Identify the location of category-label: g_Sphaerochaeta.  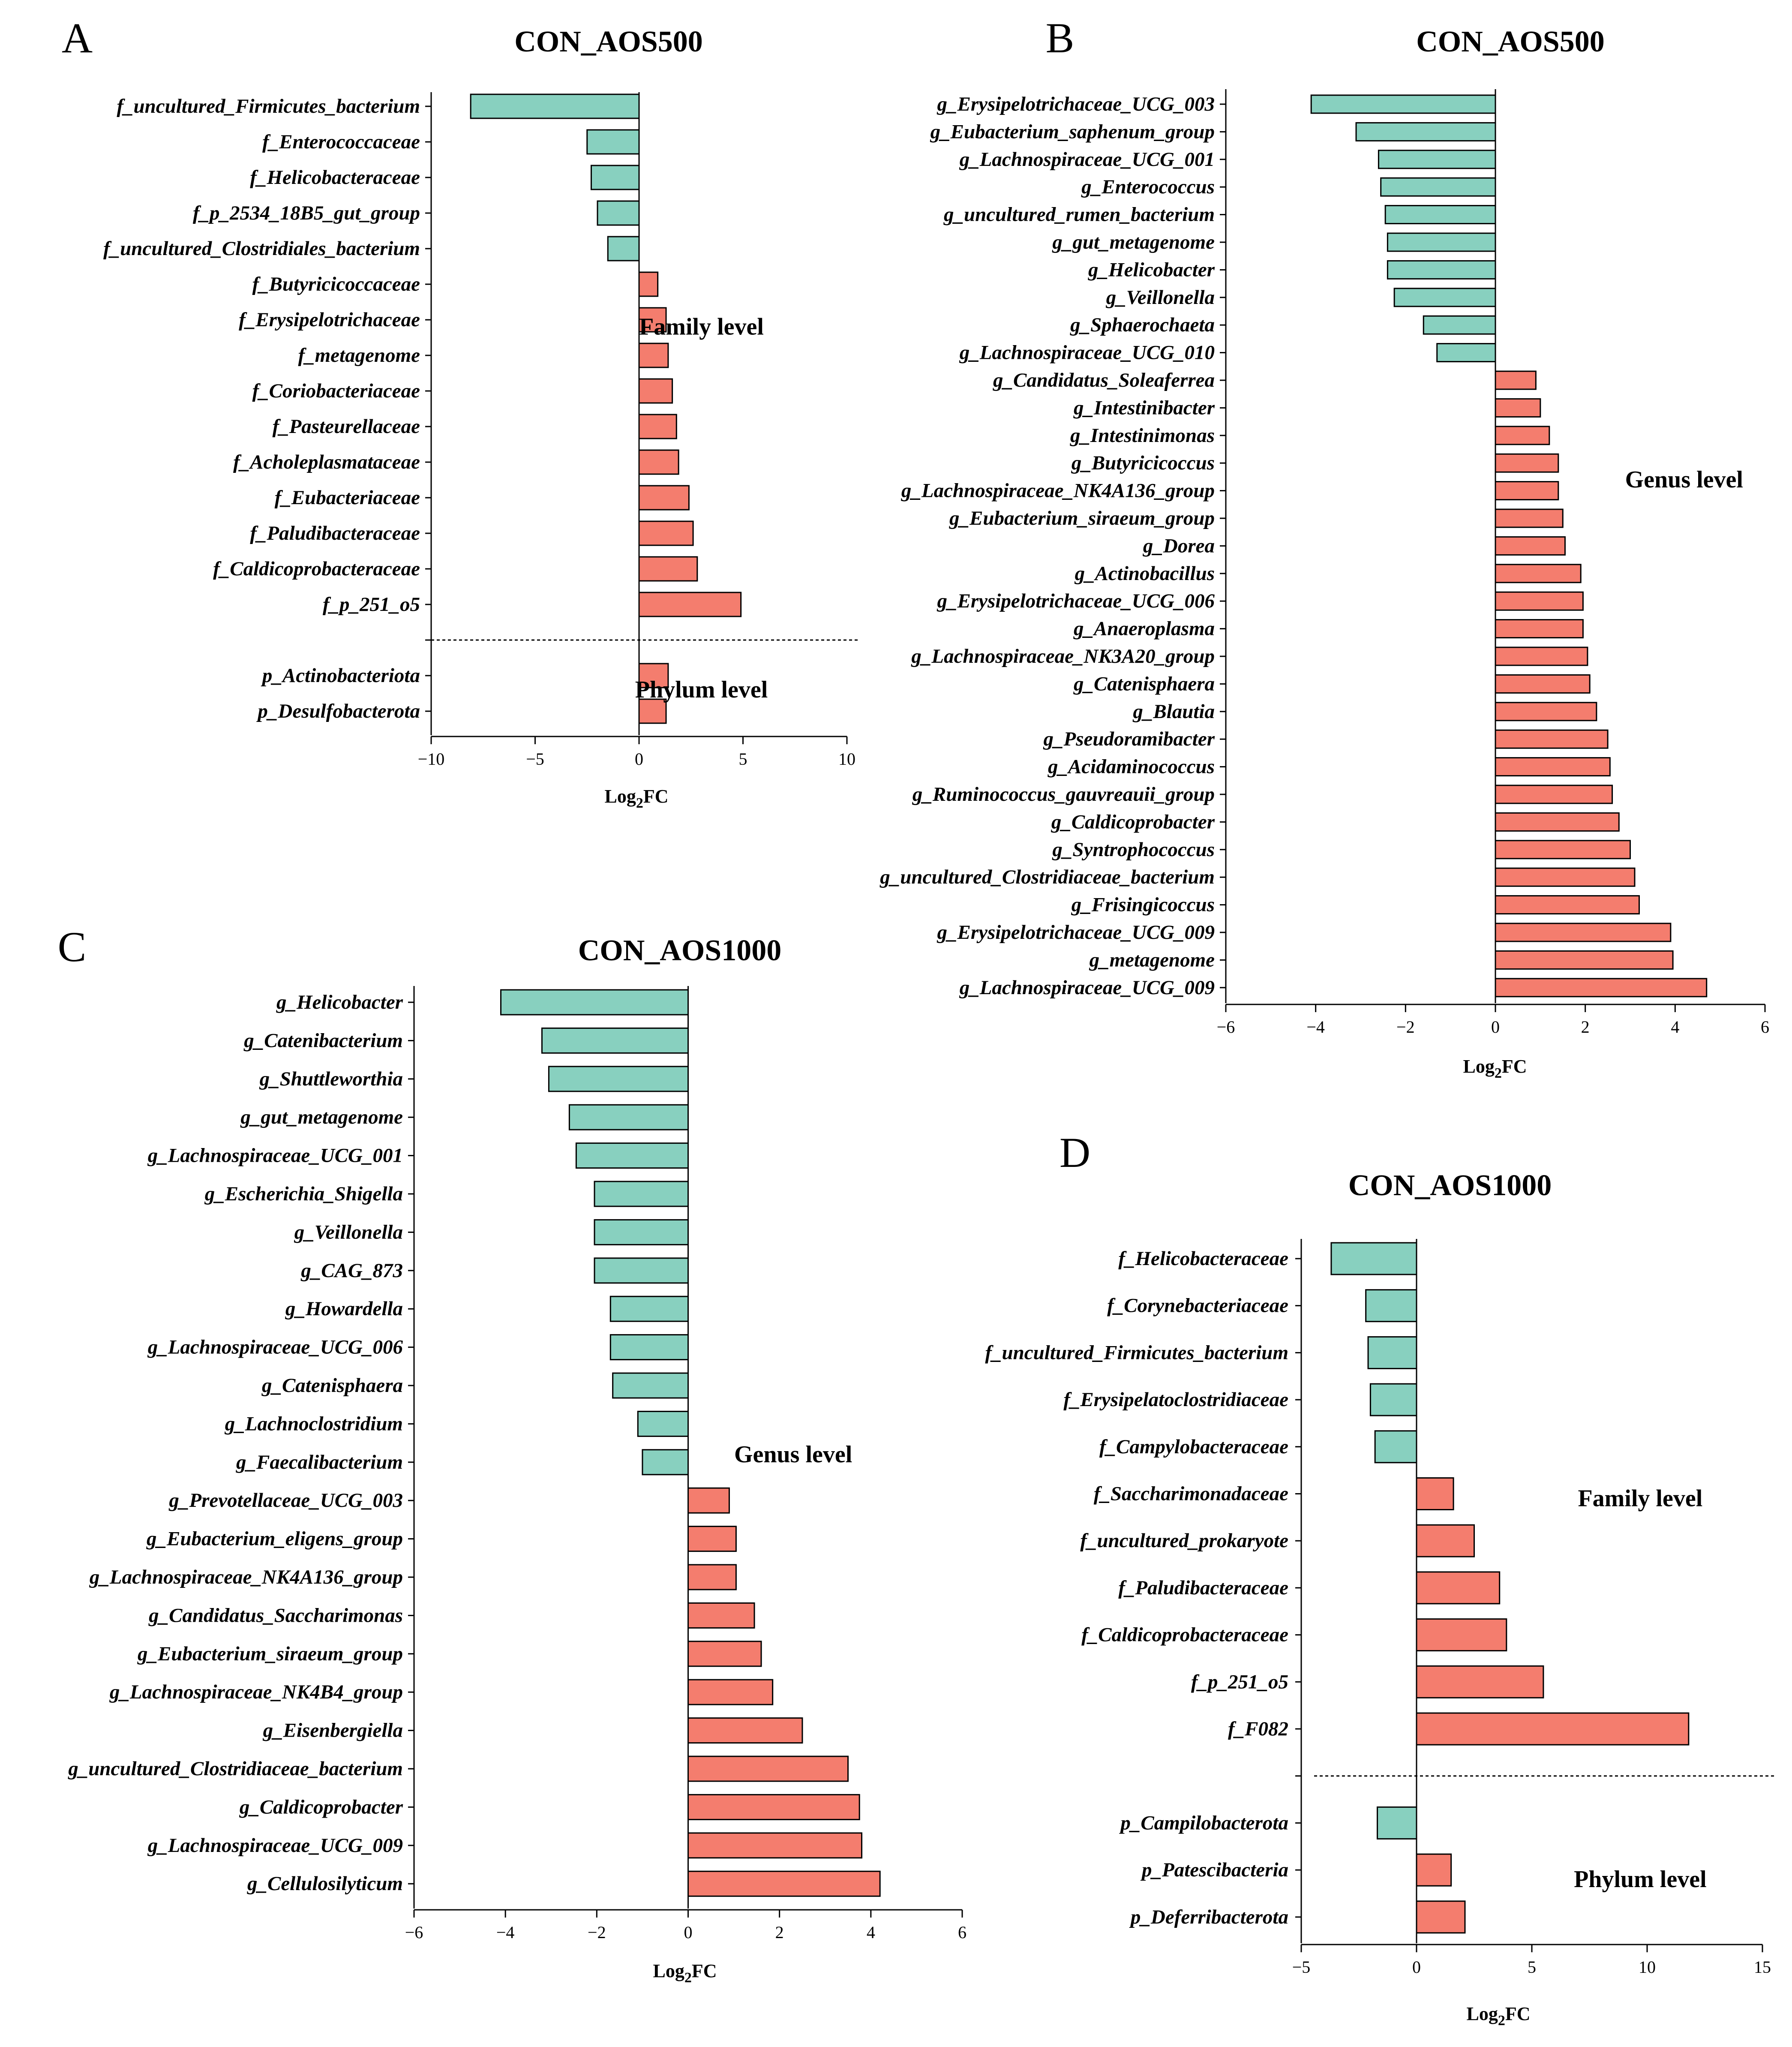
(1143, 325).